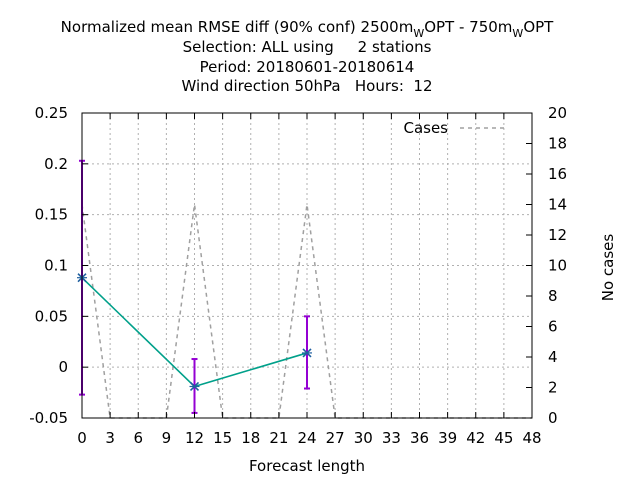 The height and width of the screenshot is (480, 640). What do you see at coordinates (425, 128) in the screenshot?
I see `legend-label-cases: Cases` at bounding box center [425, 128].